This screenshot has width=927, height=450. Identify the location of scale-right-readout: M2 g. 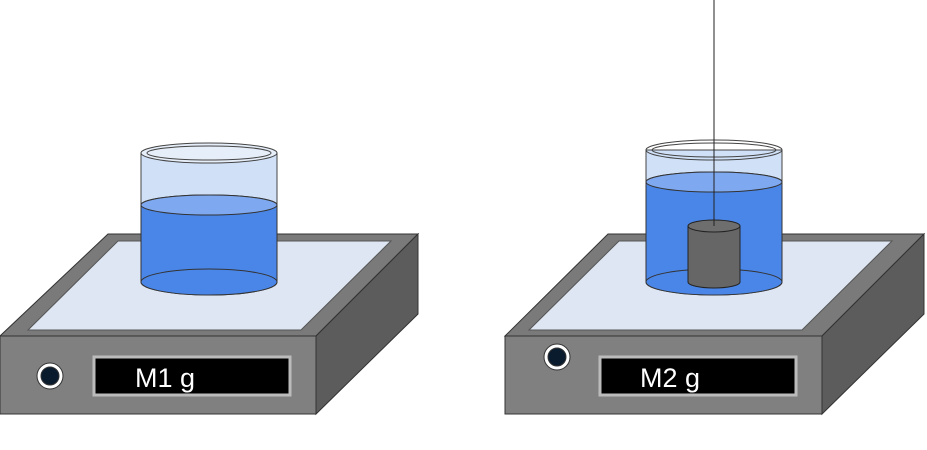
(670, 378).